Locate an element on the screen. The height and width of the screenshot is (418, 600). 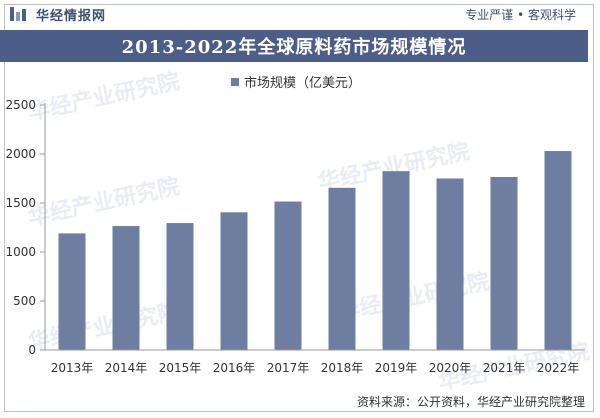
legend-swatch-icon is located at coordinates (235, 82).